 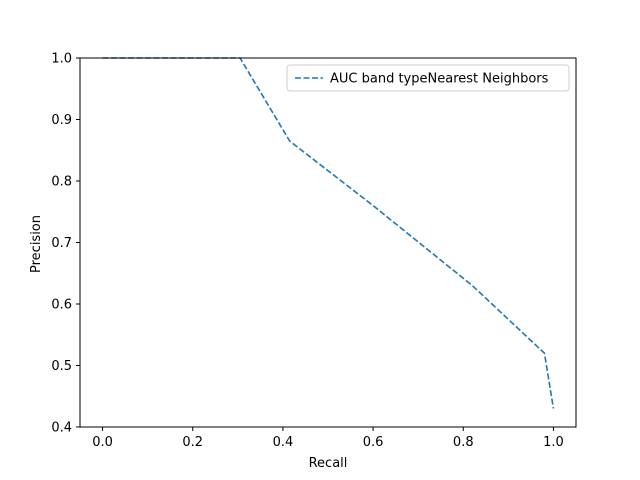 I want to click on legend: AUC band typeNearest Neighbors, so click(x=428, y=78).